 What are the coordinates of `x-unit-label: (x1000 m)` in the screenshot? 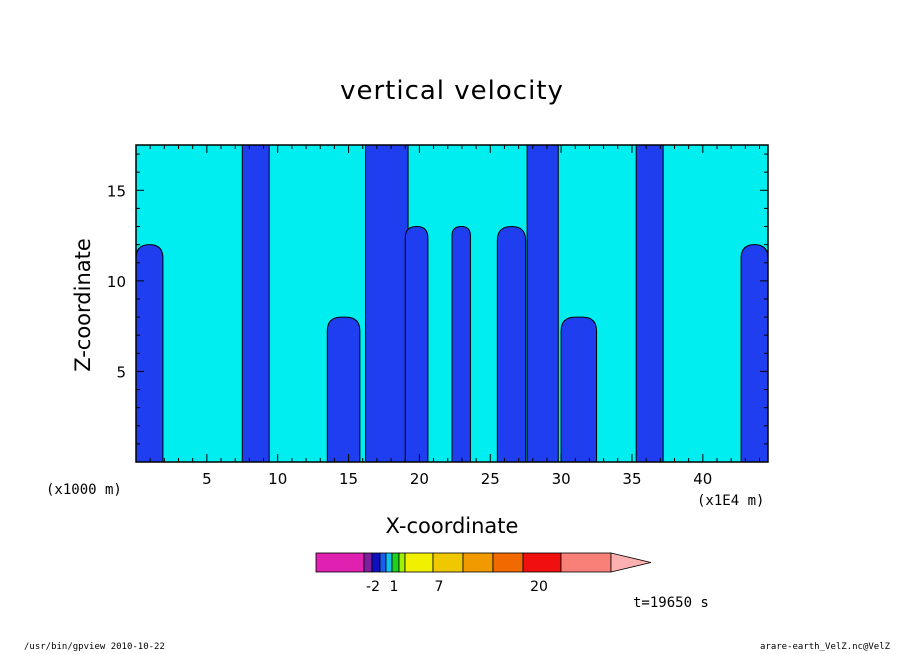 It's located at (84, 490).